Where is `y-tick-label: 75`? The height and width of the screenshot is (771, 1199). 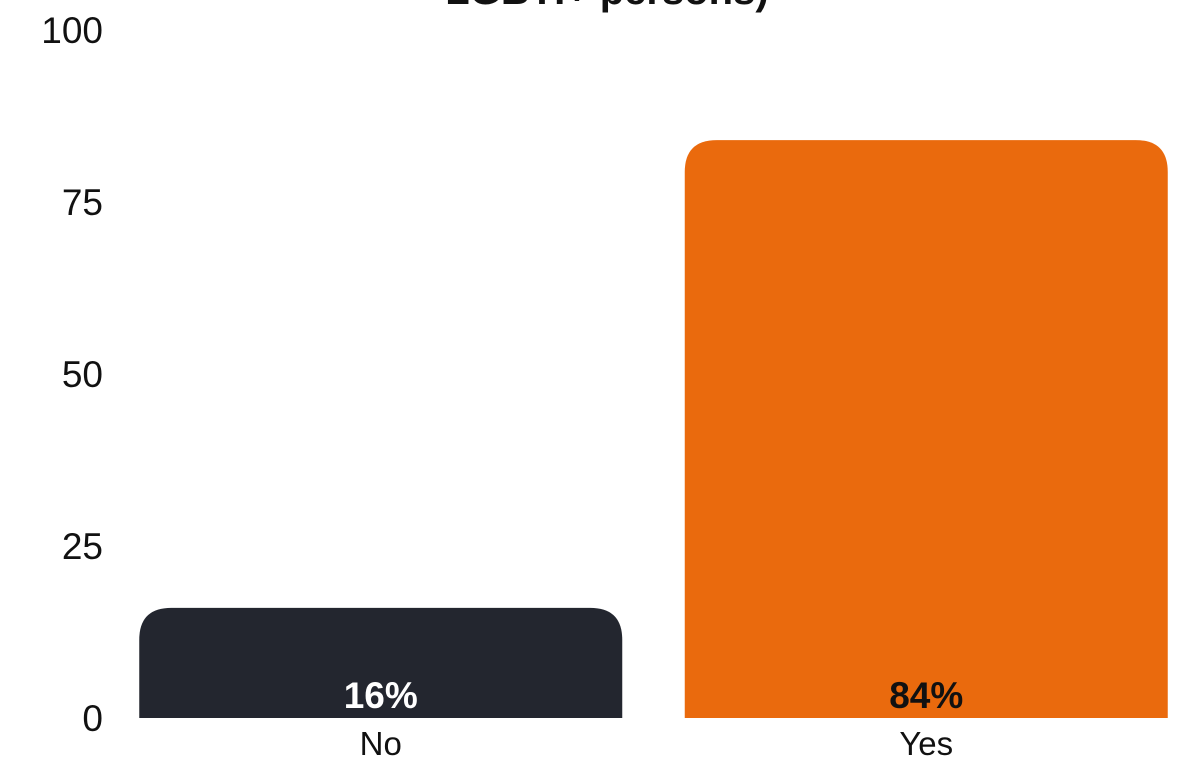
y-tick-label: 75 is located at coordinates (82, 202).